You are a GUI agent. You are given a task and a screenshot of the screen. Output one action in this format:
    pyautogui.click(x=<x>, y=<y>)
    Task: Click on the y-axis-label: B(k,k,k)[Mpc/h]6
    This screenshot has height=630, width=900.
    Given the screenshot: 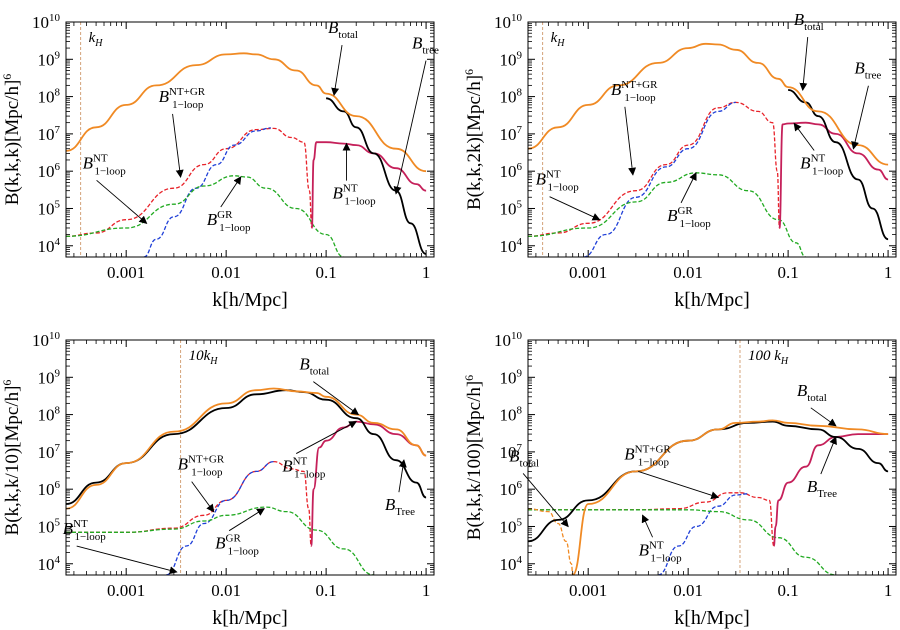 What is the action you would take?
    pyautogui.click(x=11, y=140)
    